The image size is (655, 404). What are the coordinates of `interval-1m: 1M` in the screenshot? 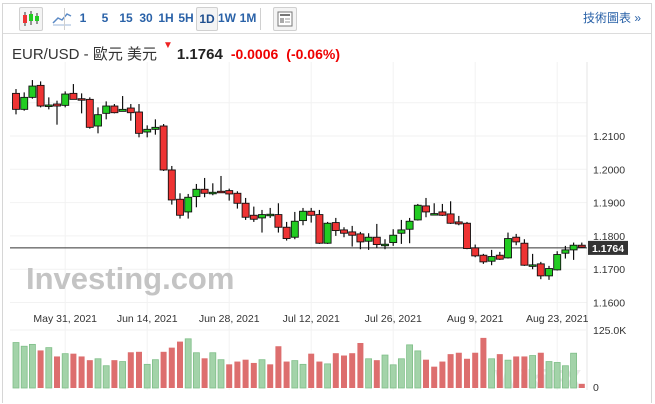 It's located at (248, 18).